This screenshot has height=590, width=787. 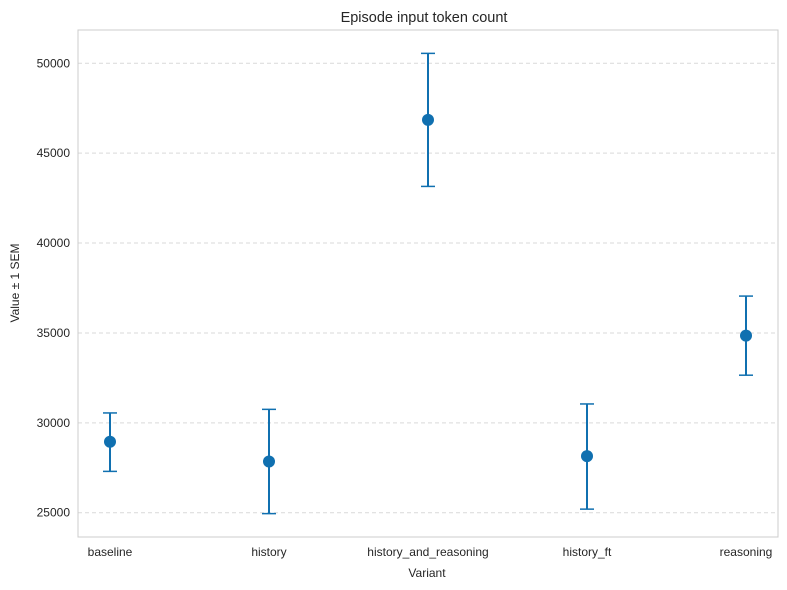 What do you see at coordinates (54, 63) in the screenshot?
I see `y-tick-label: 50000` at bounding box center [54, 63].